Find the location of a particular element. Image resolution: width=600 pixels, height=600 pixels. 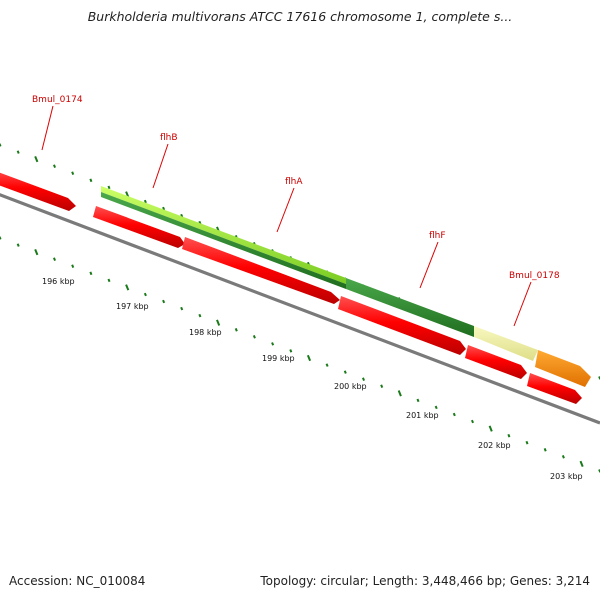

kbp-label: 202 kbp is located at coordinates (494, 445).